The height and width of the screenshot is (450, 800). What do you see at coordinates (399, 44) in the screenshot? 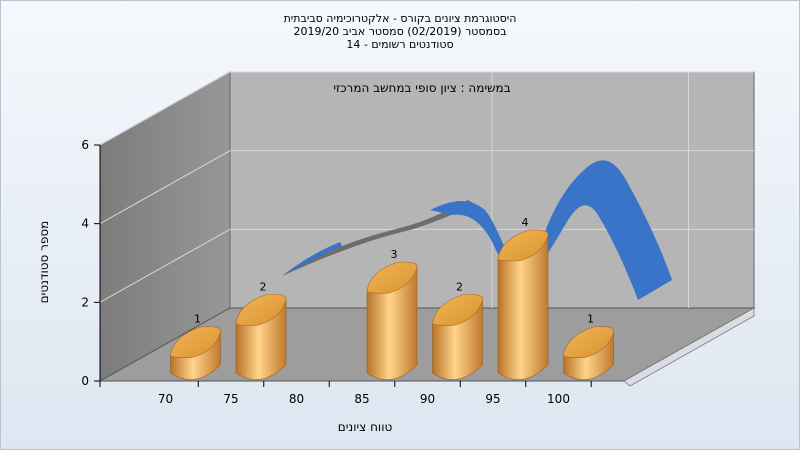
I see `chart-title-line-3: סטודנטים רשומים - 14` at bounding box center [399, 44].